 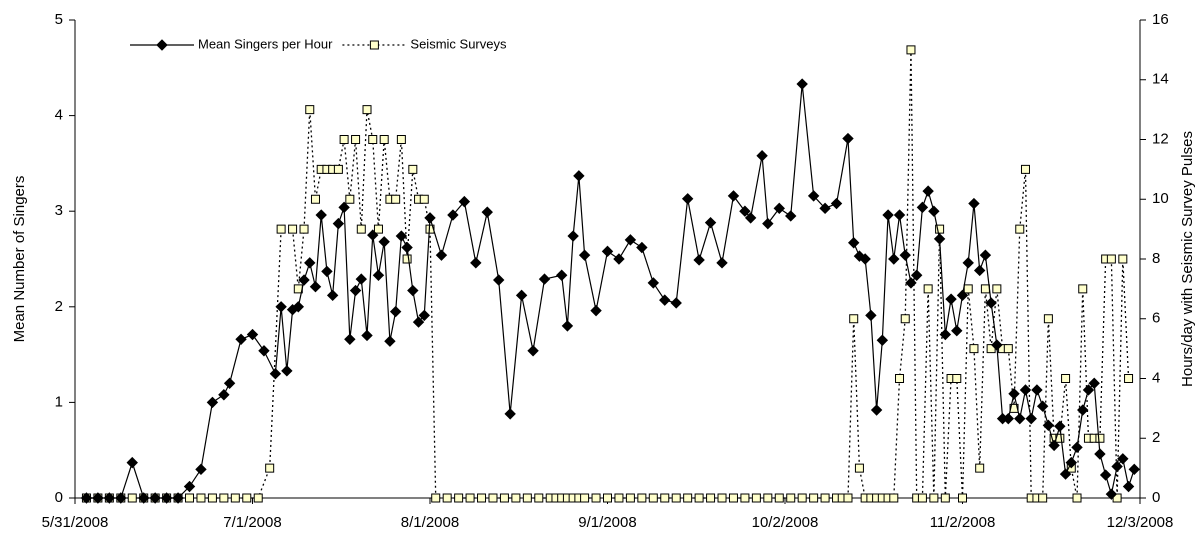 I want to click on y-tick-label: 3, so click(x=59, y=210).